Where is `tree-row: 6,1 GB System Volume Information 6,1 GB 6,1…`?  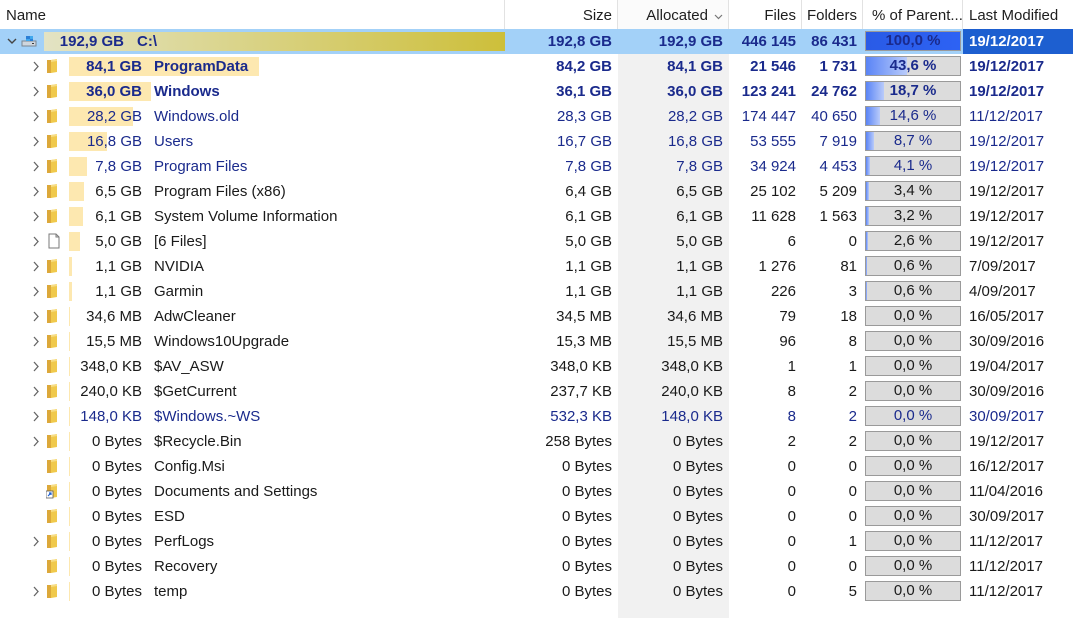
tree-row: 6,1 GB System Volume Information 6,1 GB 6,1… is located at coordinates (536, 216).